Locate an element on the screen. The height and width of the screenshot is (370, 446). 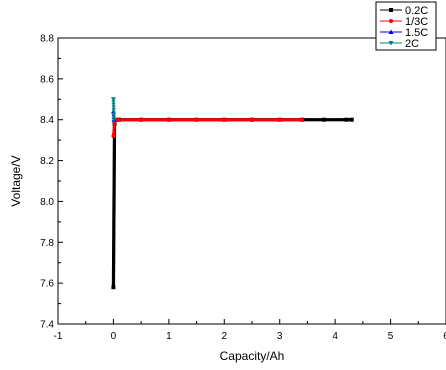
legend-label: 1.5C is located at coordinates (416, 33).